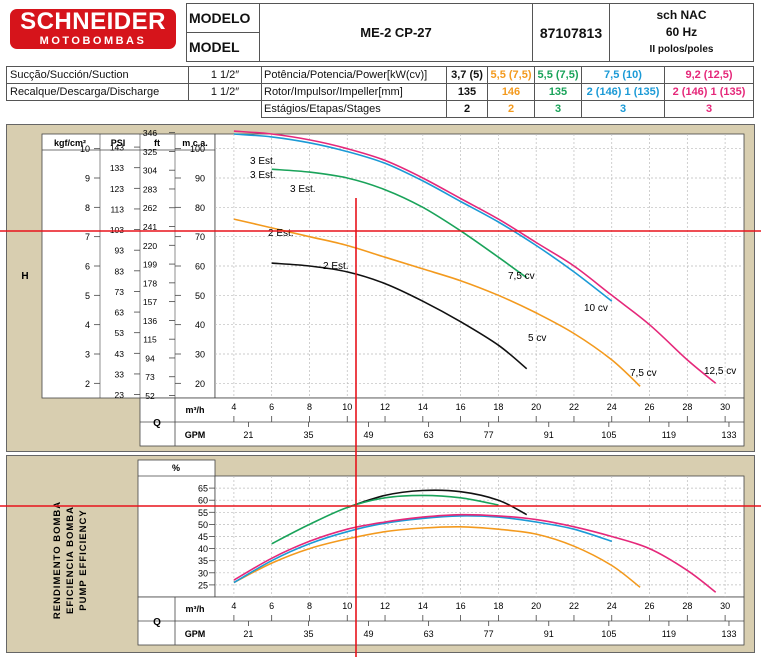  Describe the element at coordinates (669, 435) in the screenshot. I see `head-gpm-tick-7: 119` at that location.